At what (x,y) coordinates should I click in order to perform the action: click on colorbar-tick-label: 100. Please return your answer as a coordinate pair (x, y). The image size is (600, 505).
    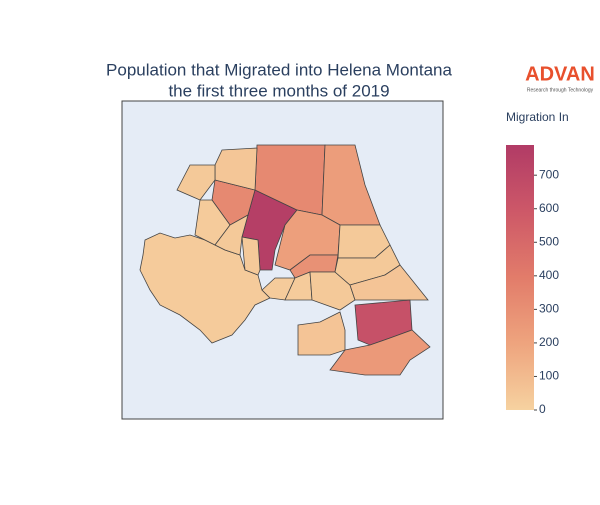
    Looking at the image, I should click on (549, 376).